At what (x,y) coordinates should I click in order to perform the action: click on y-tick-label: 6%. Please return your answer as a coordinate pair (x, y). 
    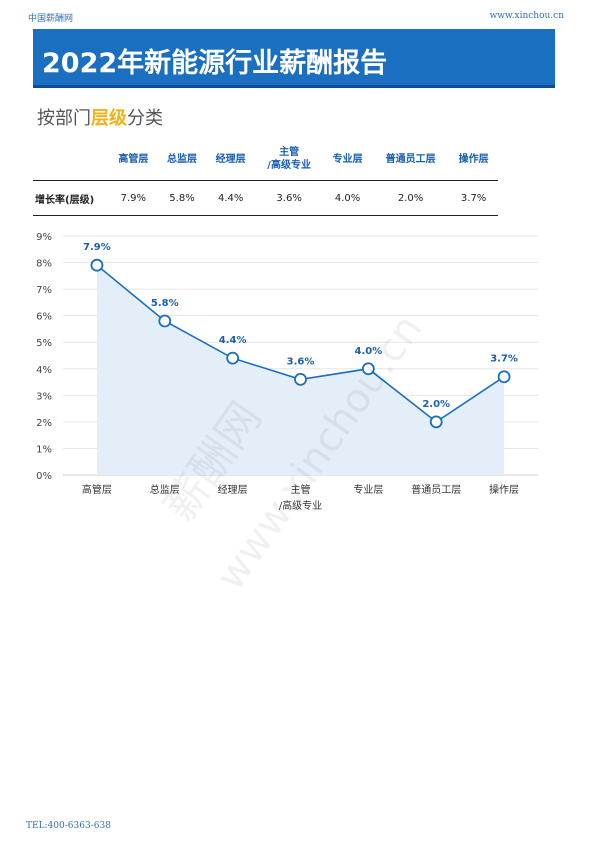
    Looking at the image, I should click on (44, 317).